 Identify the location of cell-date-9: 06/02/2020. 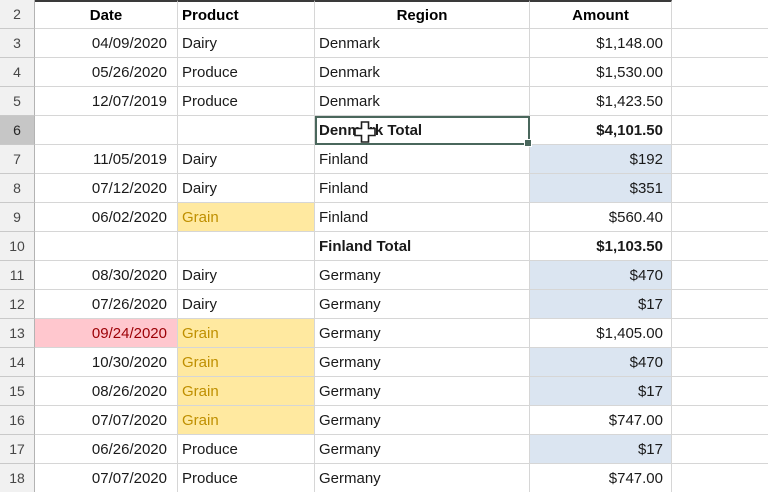
(106, 217).